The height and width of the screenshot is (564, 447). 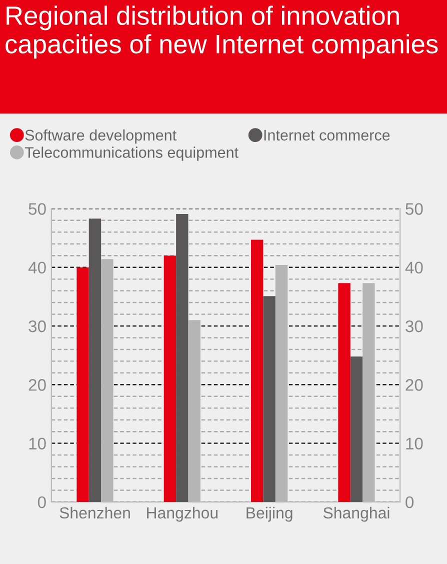 What do you see at coordinates (414, 268) in the screenshot?
I see `y2-tick-label: 40` at bounding box center [414, 268].